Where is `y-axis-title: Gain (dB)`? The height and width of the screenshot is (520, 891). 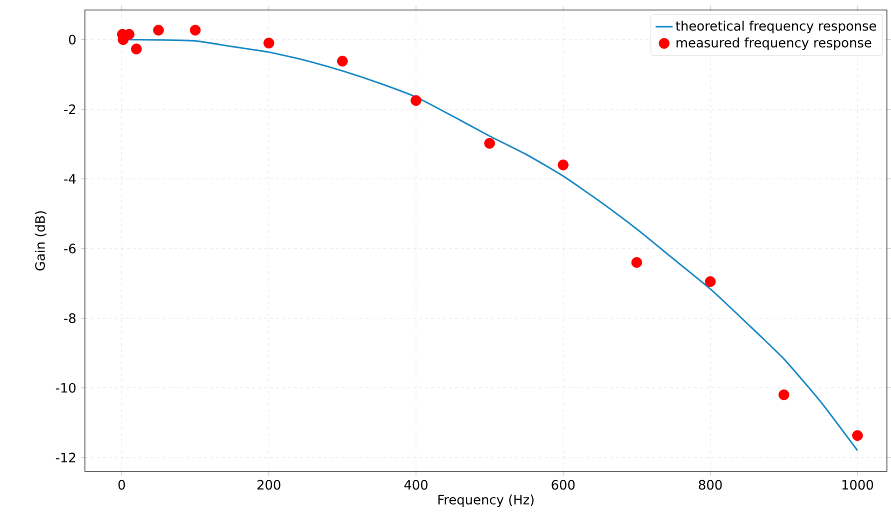 y-axis-title: Gain (dB) is located at coordinates (40, 240).